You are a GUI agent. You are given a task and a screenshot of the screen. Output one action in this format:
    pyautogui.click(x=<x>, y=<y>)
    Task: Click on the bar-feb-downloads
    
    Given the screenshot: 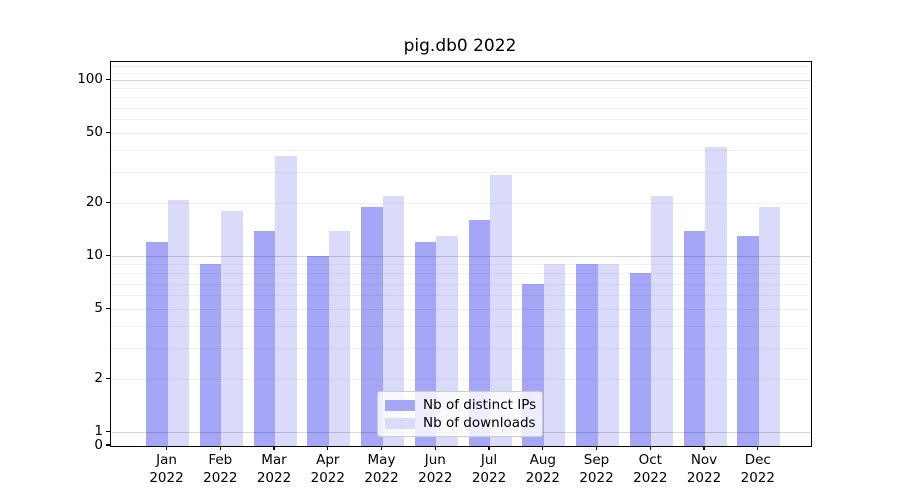 What is the action you would take?
    pyautogui.click(x=232, y=328)
    